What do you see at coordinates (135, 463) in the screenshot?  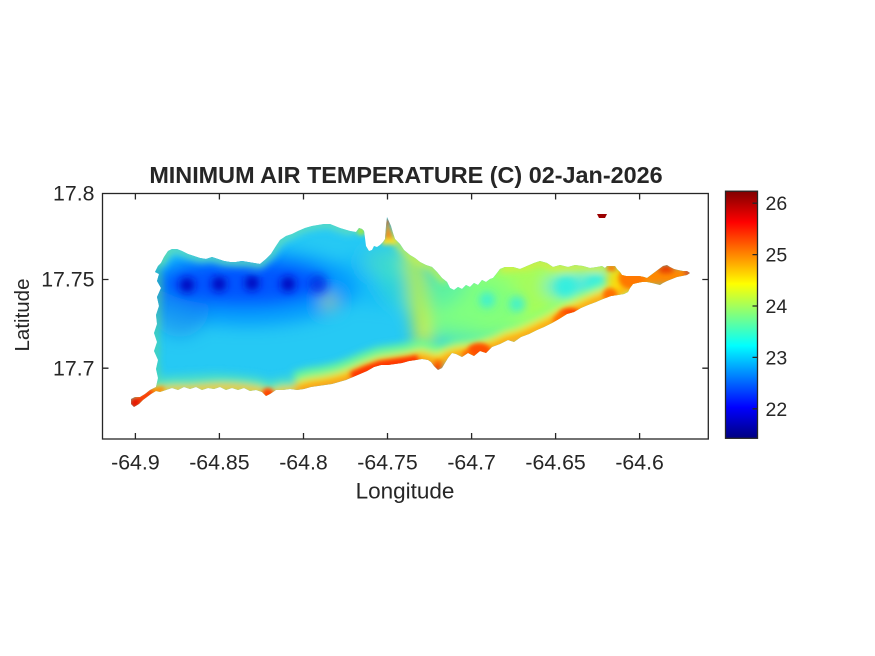 I see `svg-text: -64.9` at bounding box center [135, 463].